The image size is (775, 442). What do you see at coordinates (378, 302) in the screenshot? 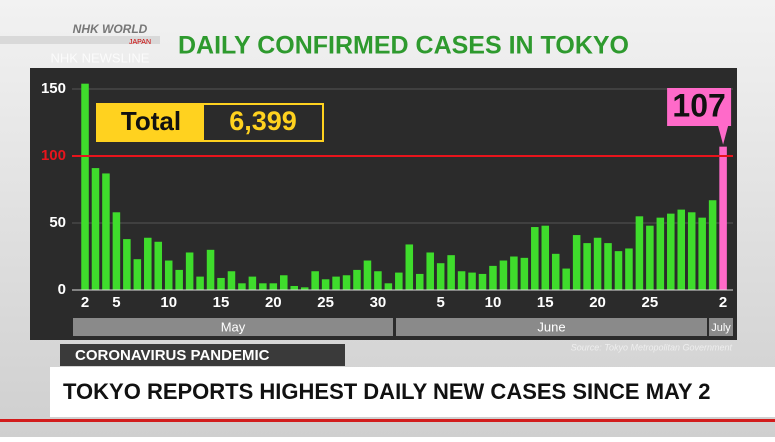
I see `x-tick-label: 30` at bounding box center [378, 302].